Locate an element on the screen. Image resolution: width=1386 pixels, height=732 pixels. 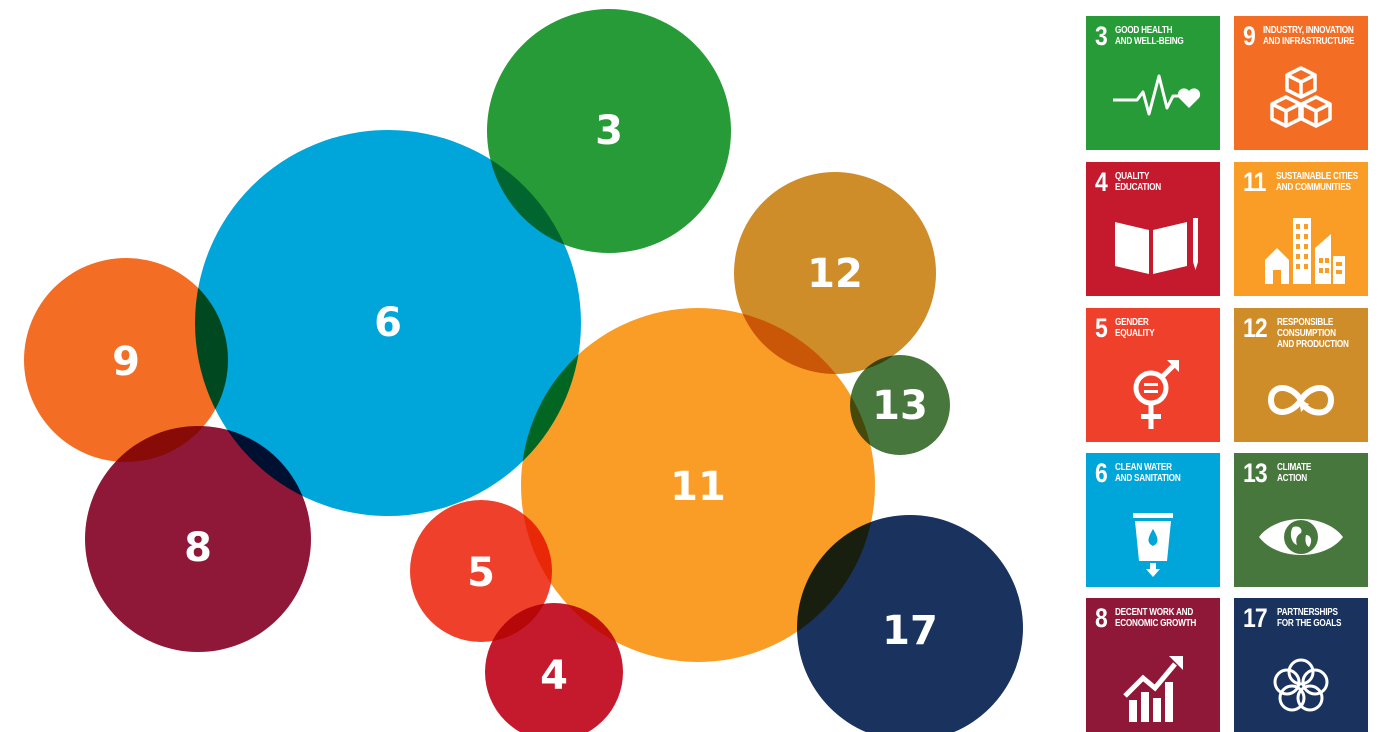
tile-number: 3 is located at coordinates (1101, 36).